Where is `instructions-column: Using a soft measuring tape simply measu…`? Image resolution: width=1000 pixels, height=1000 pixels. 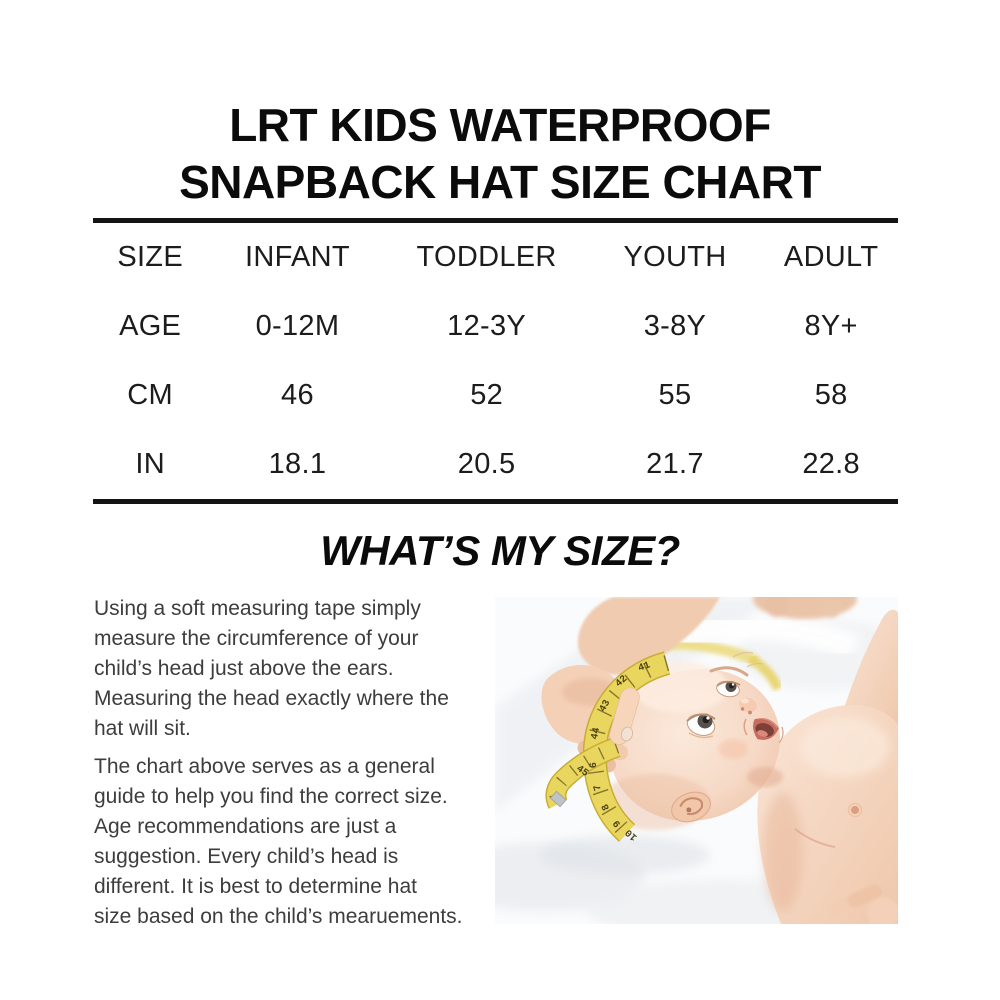 instructions-column: Using a soft measuring tape simply measu… is located at coordinates (295, 767).